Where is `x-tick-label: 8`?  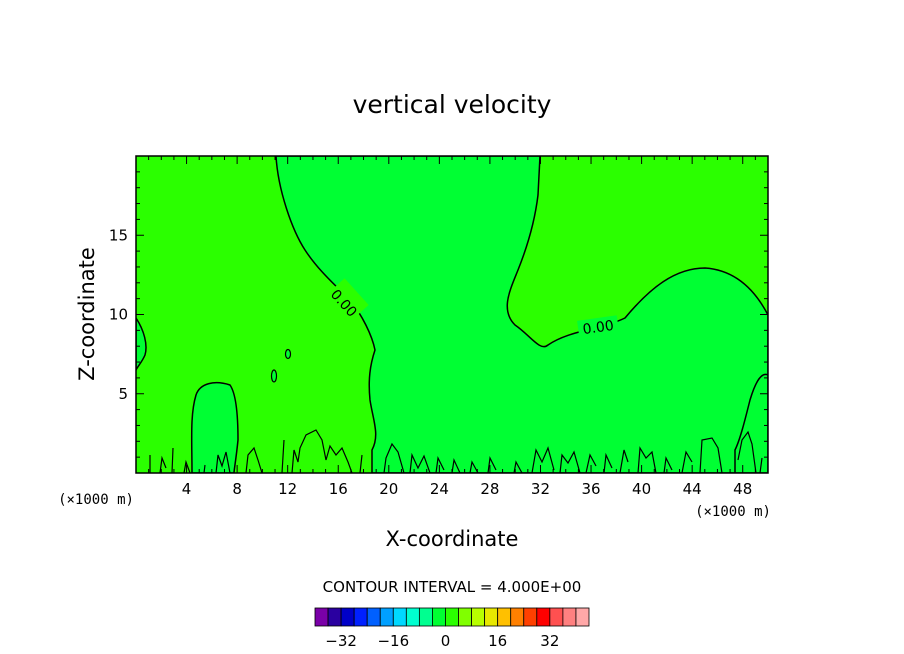
x-tick-label: 8 is located at coordinates (237, 489).